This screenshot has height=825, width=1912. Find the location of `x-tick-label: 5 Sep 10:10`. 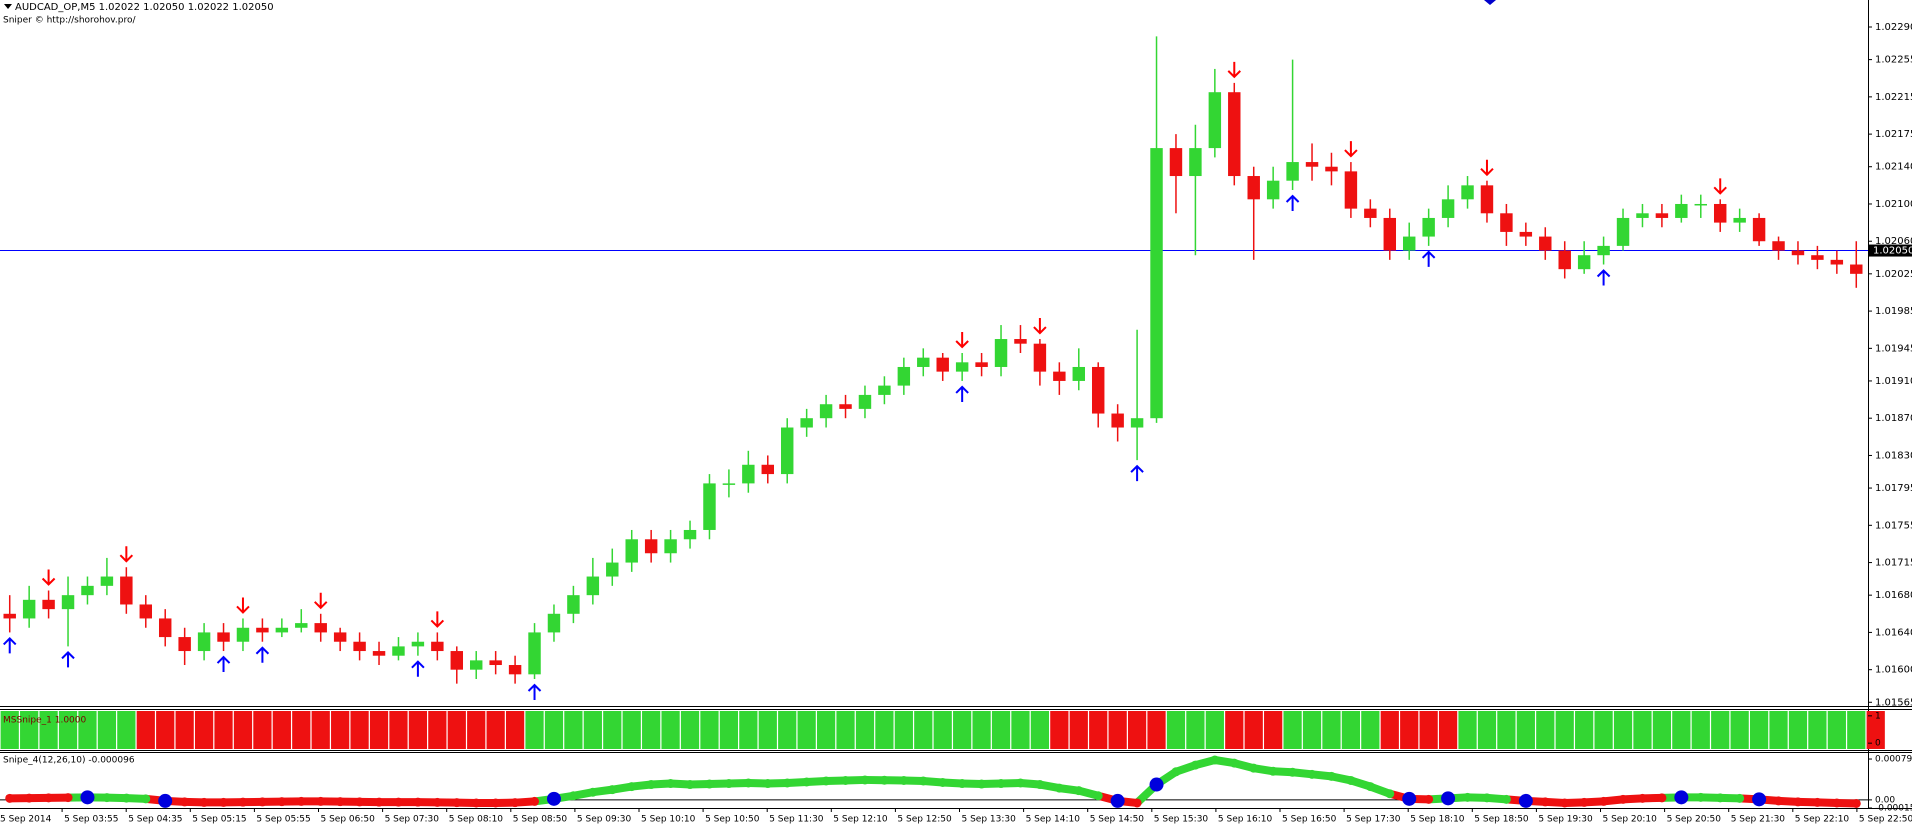

x-tick-label: 5 Sep 10:10 is located at coordinates (668, 820).